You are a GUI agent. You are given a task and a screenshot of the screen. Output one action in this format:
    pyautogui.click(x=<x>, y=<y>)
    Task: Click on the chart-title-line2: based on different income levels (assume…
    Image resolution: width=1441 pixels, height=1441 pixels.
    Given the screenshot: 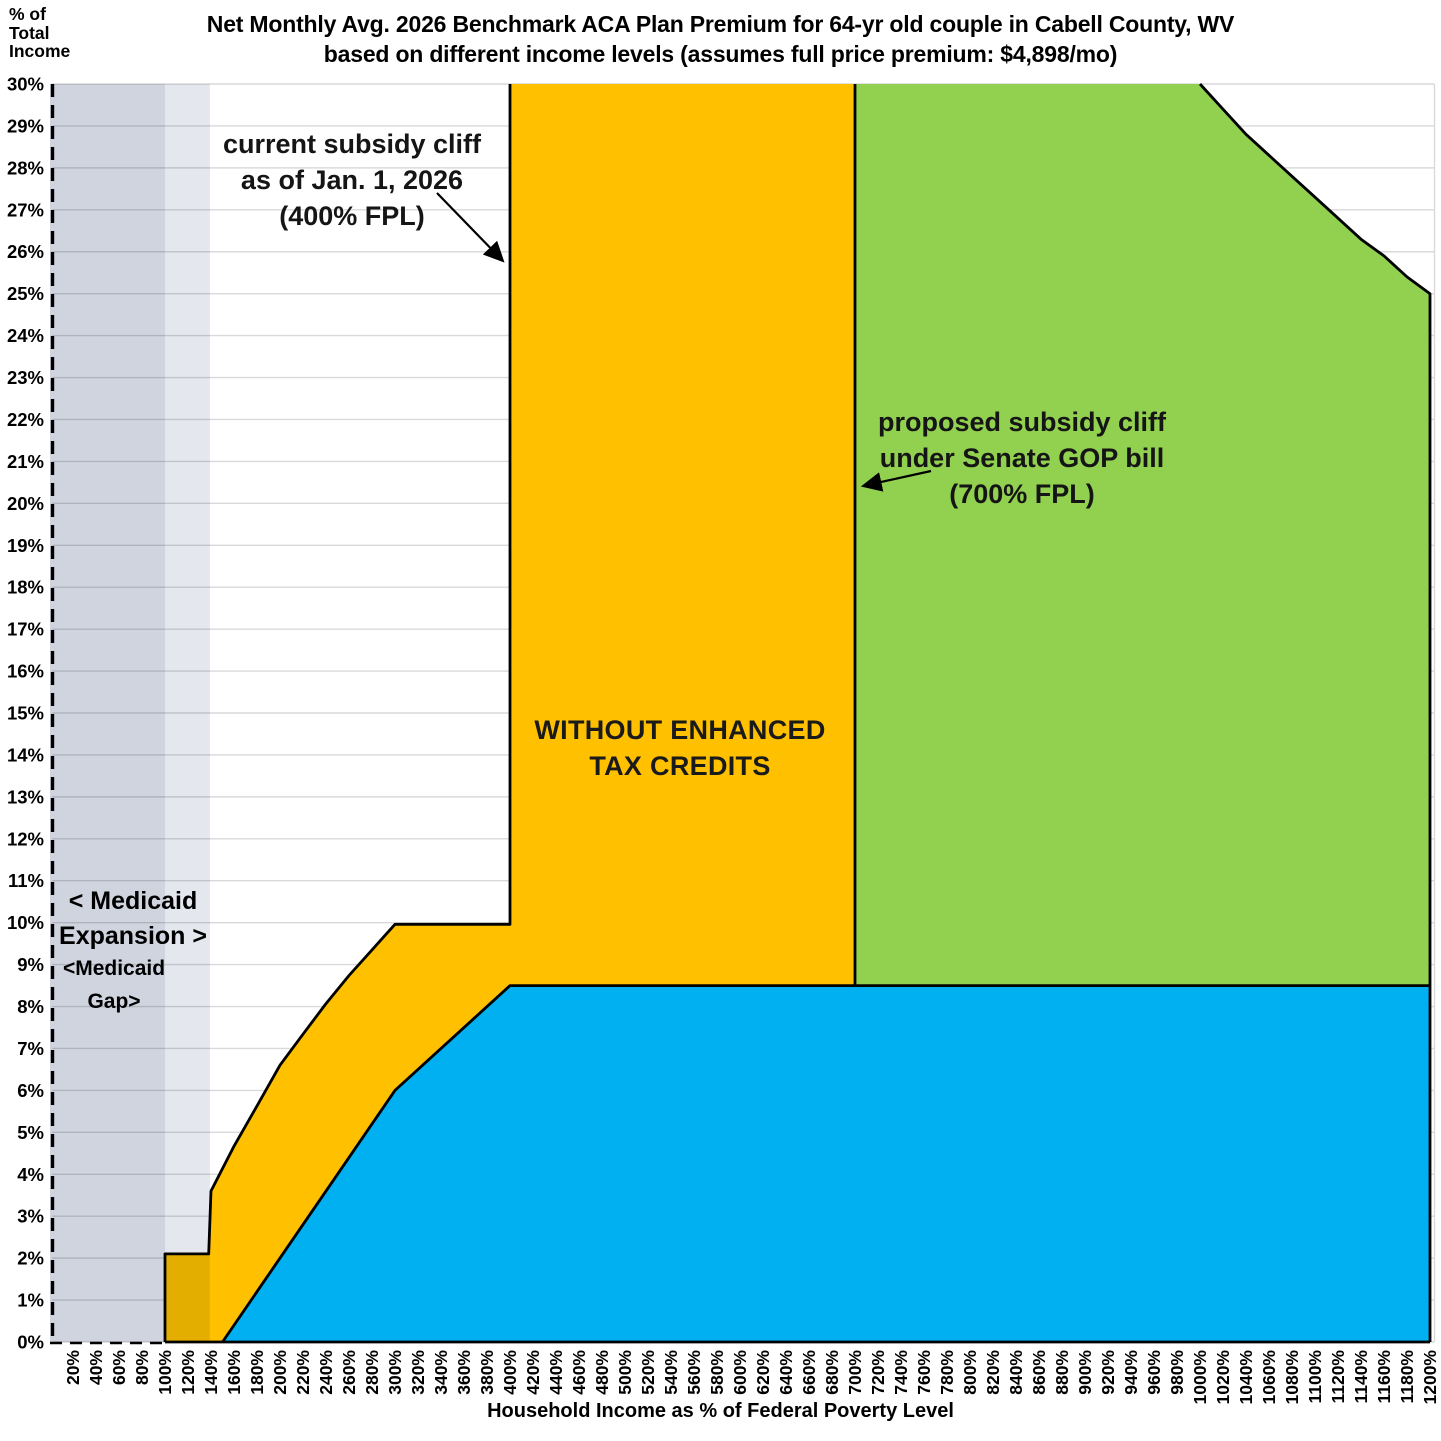 What is the action you would take?
    pyautogui.click(x=720, y=54)
    